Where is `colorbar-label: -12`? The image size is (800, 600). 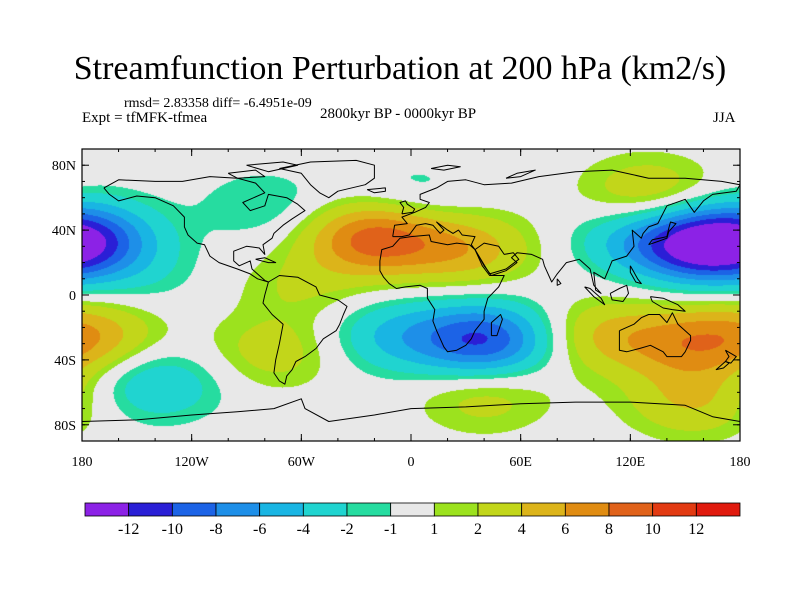 colorbar-label: -12 is located at coordinates (128, 529).